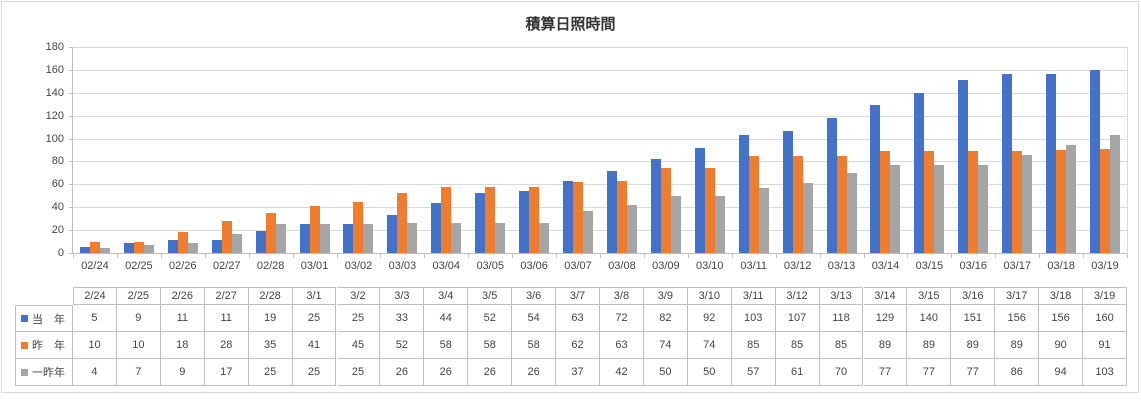 The height and width of the screenshot is (400, 1141). I want to click on table-cell-r3-c6: 25, so click(314, 372).